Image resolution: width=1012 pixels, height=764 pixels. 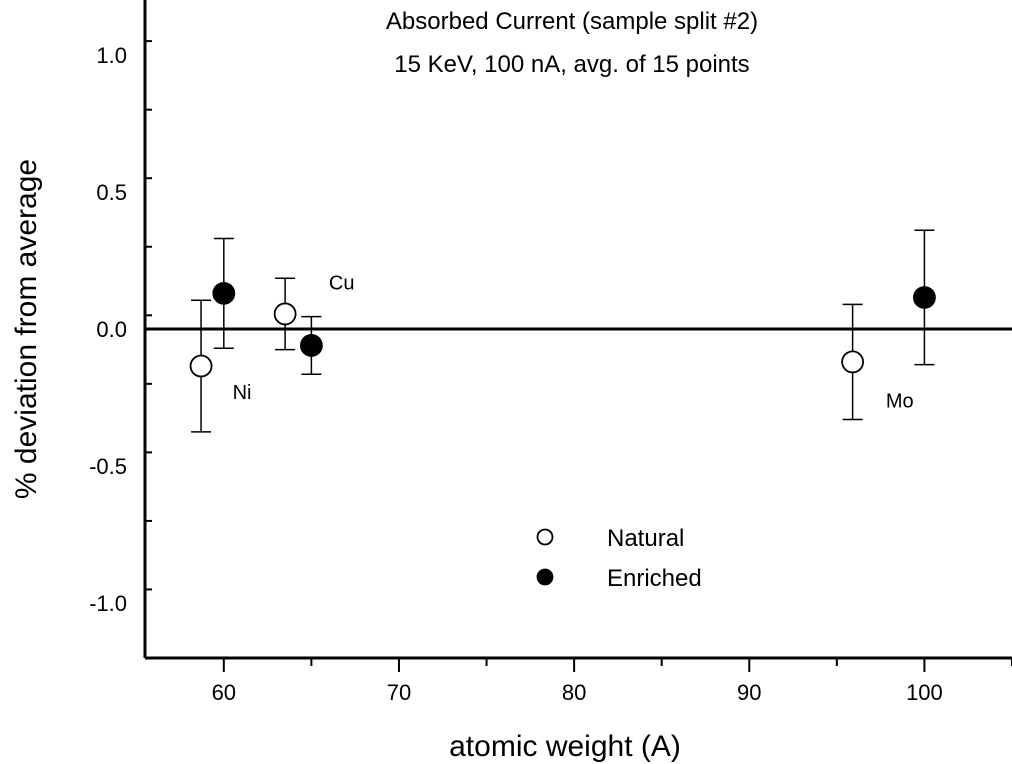 What do you see at coordinates (242, 393) in the screenshot?
I see `point-annotation: Ni` at bounding box center [242, 393].